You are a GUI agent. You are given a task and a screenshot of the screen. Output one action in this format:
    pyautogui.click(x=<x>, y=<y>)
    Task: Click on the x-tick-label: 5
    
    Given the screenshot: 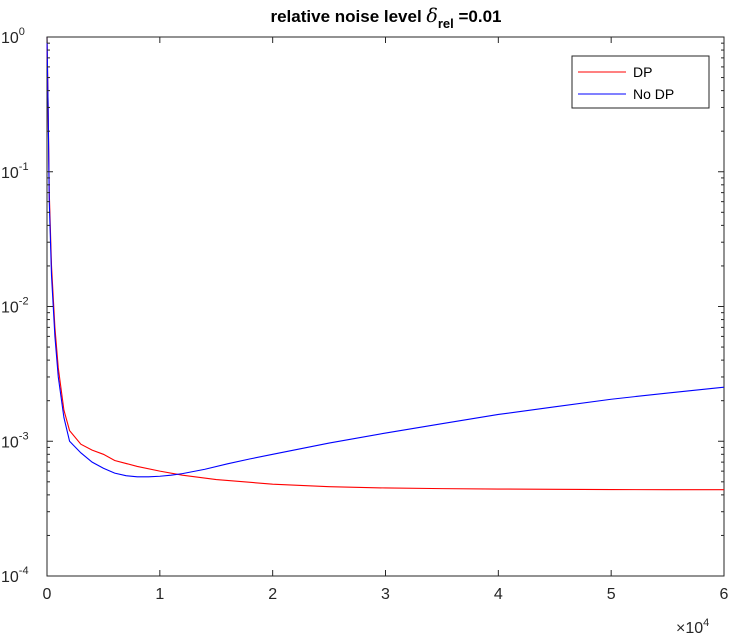 What is the action you would take?
    pyautogui.click(x=611, y=594)
    